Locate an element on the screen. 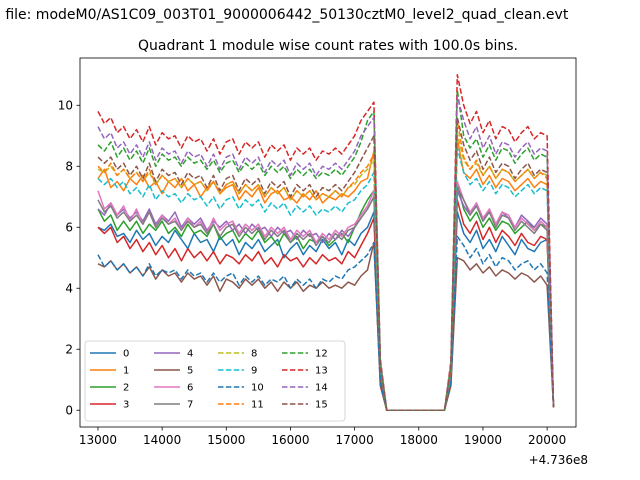  x-tick-label: 14000 is located at coordinates (162, 440).